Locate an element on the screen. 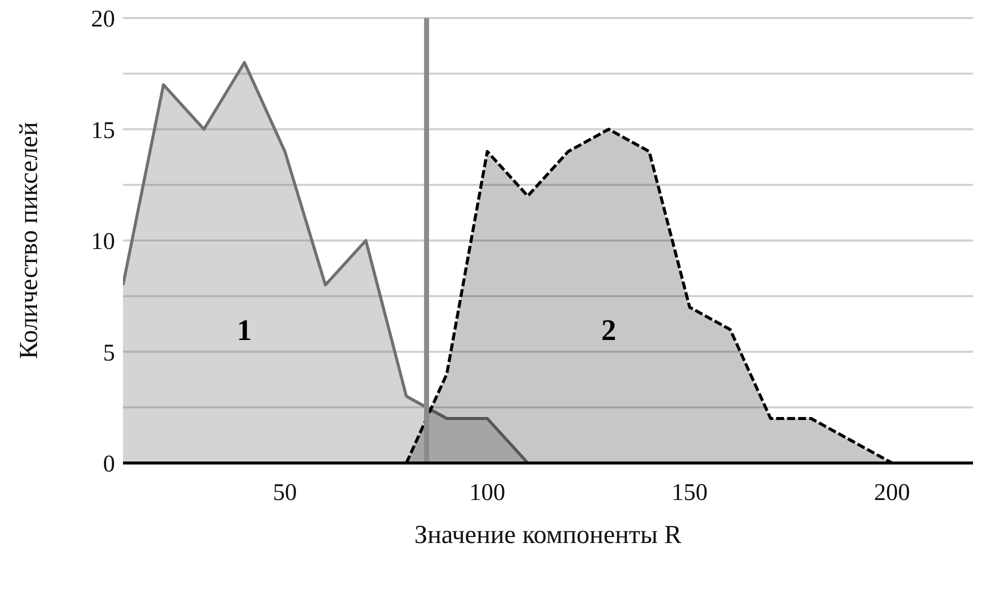  x-tick-label: 100 is located at coordinates (487, 493).